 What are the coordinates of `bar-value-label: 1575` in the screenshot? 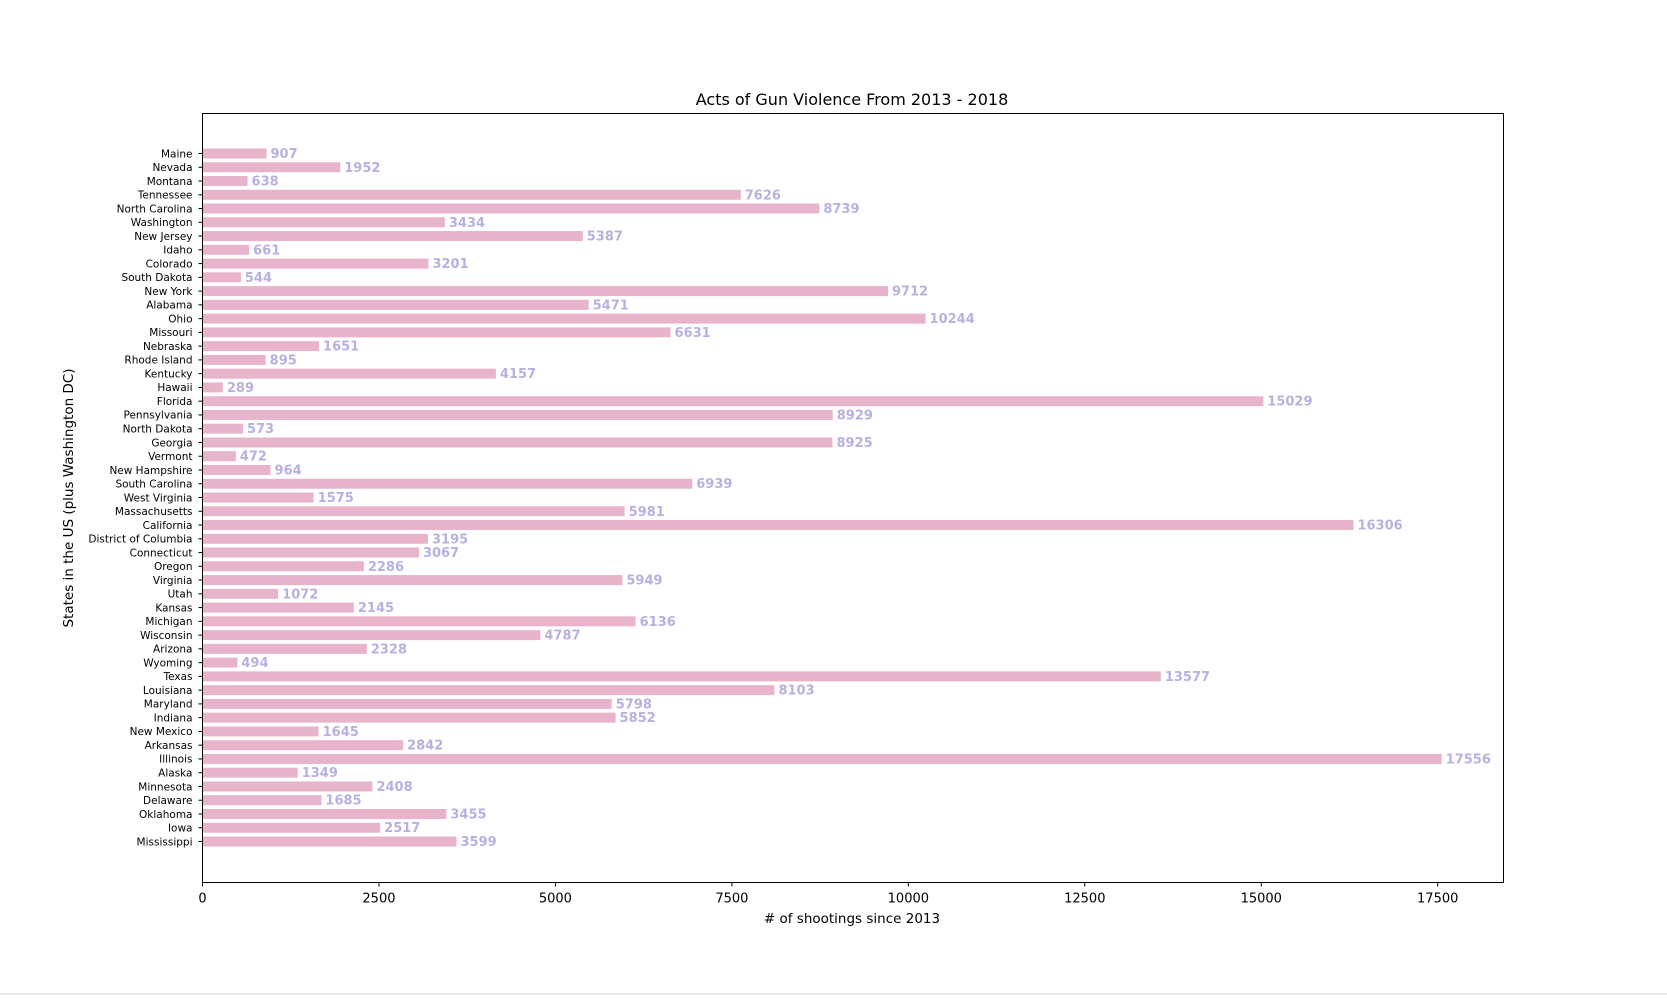 It's located at (336, 498).